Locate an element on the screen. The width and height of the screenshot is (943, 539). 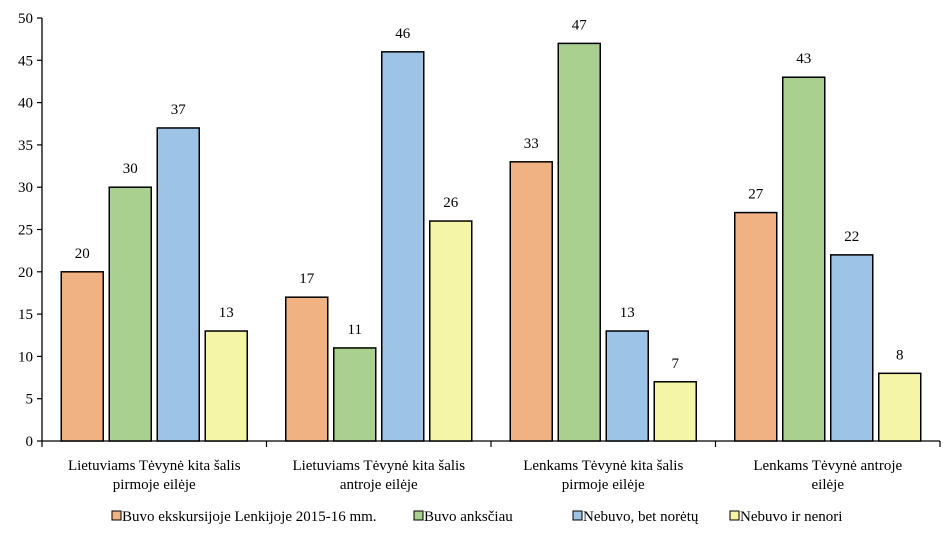
data-label: 43 is located at coordinates (803, 59).